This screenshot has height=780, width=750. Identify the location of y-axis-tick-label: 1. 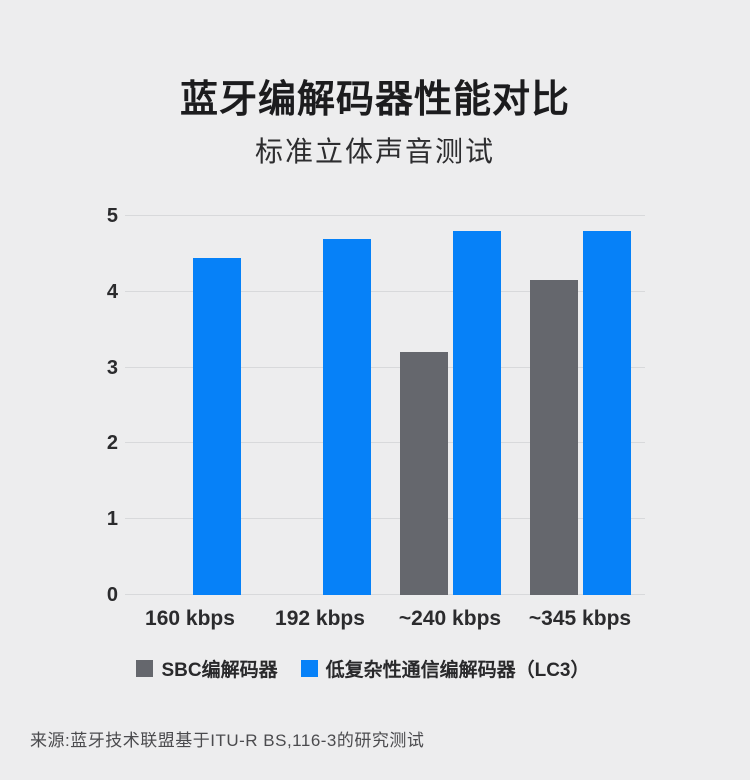
(112, 519).